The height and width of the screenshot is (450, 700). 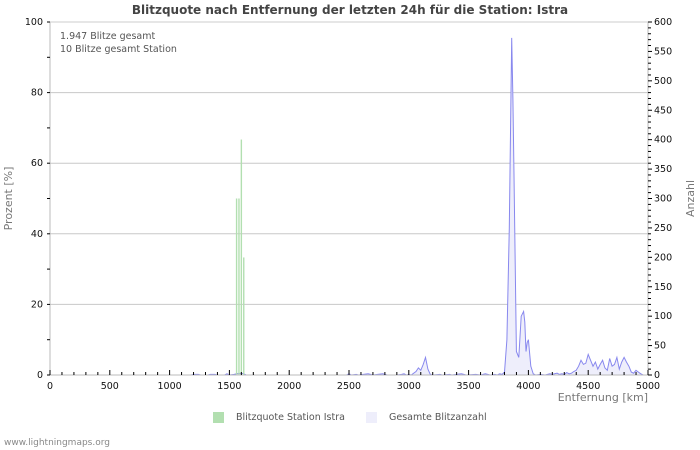 What do you see at coordinates (37, 234) in the screenshot?
I see `svg-text: 40` at bounding box center [37, 234].